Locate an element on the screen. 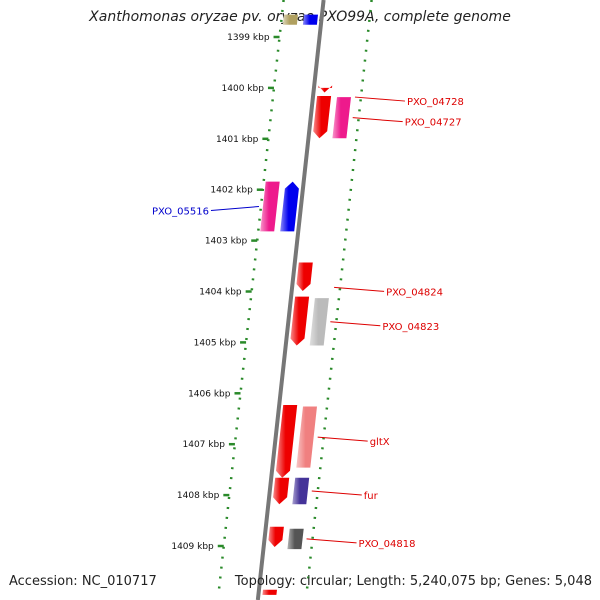  gene-label-pxo-04823: PXO_04823 is located at coordinates (410, 327).